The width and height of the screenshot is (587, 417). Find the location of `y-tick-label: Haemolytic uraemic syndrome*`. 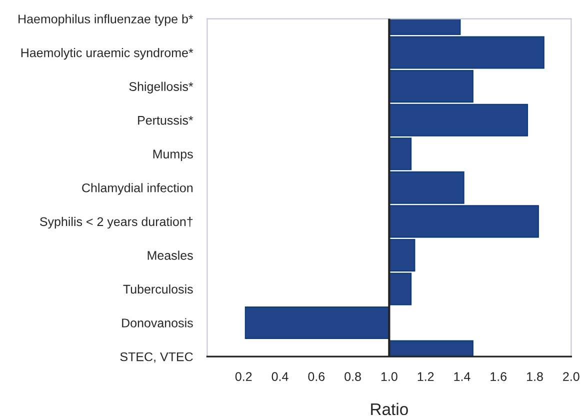

y-tick-label: Haemolytic uraemic syndrome* is located at coordinates (107, 54).